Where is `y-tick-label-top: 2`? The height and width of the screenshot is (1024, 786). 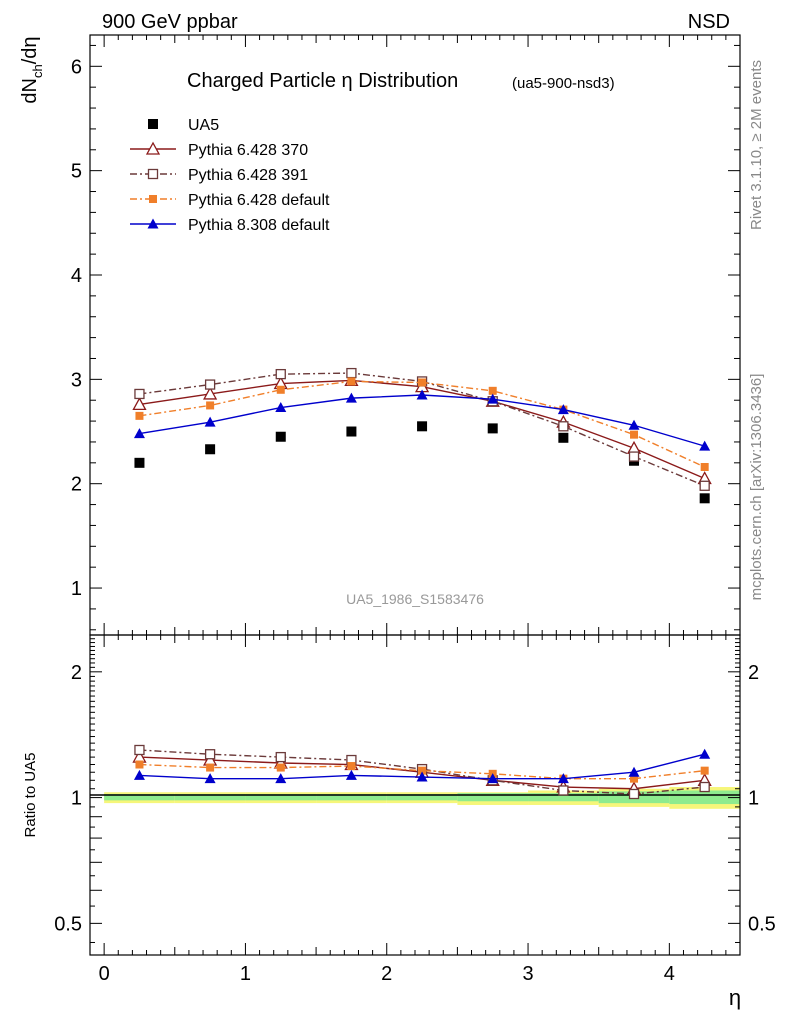
y-tick-label-top: 2 is located at coordinates (76, 485).